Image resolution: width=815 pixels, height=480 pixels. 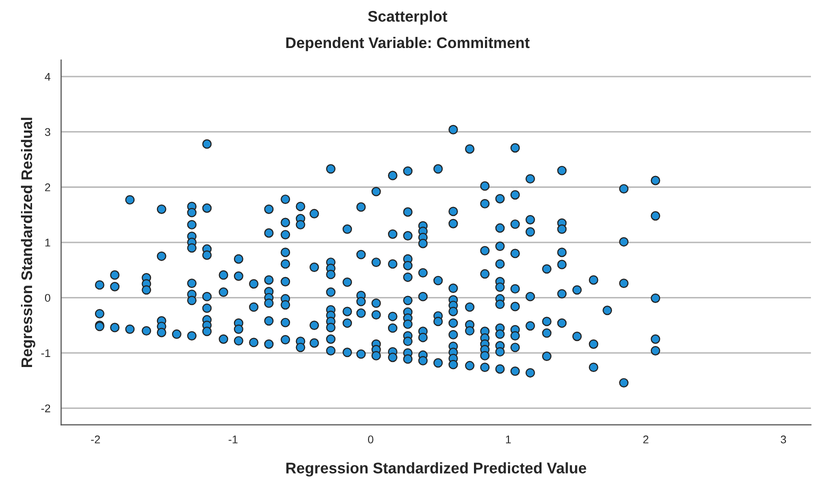 What do you see at coordinates (95, 440) in the screenshot?
I see `x-tick-label: -2` at bounding box center [95, 440].